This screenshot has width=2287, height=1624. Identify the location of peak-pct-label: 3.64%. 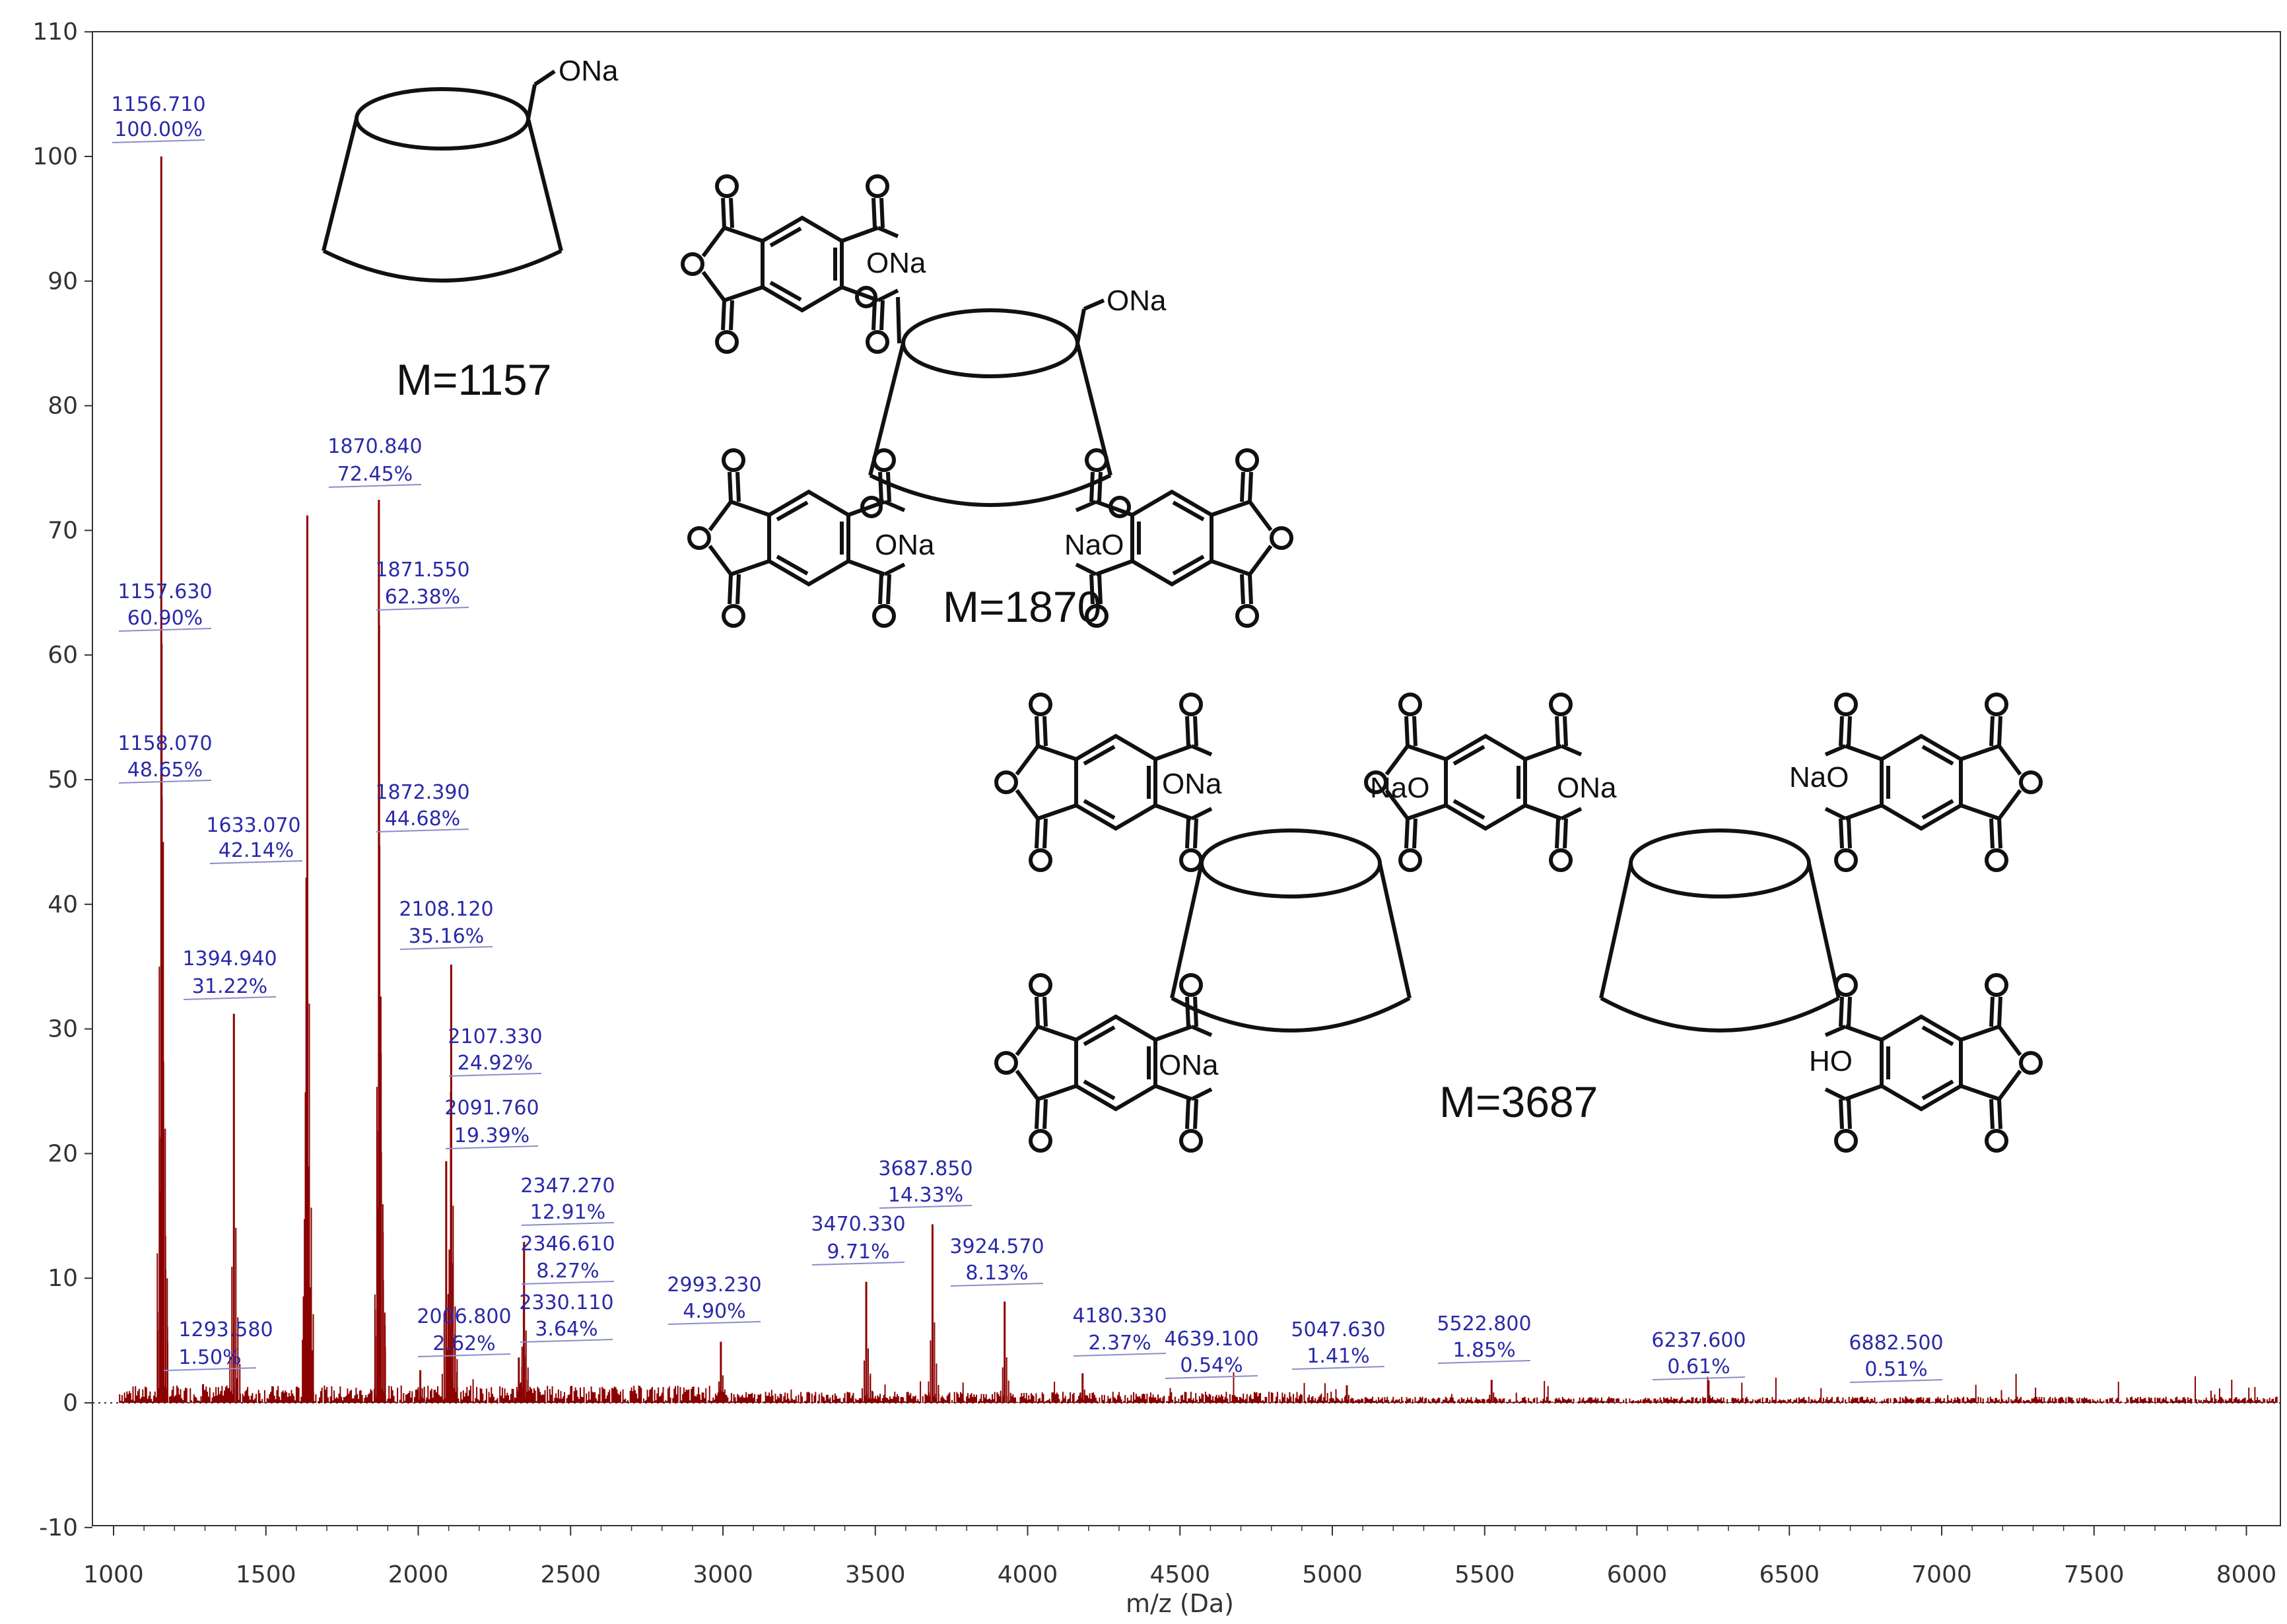
(566, 1329).